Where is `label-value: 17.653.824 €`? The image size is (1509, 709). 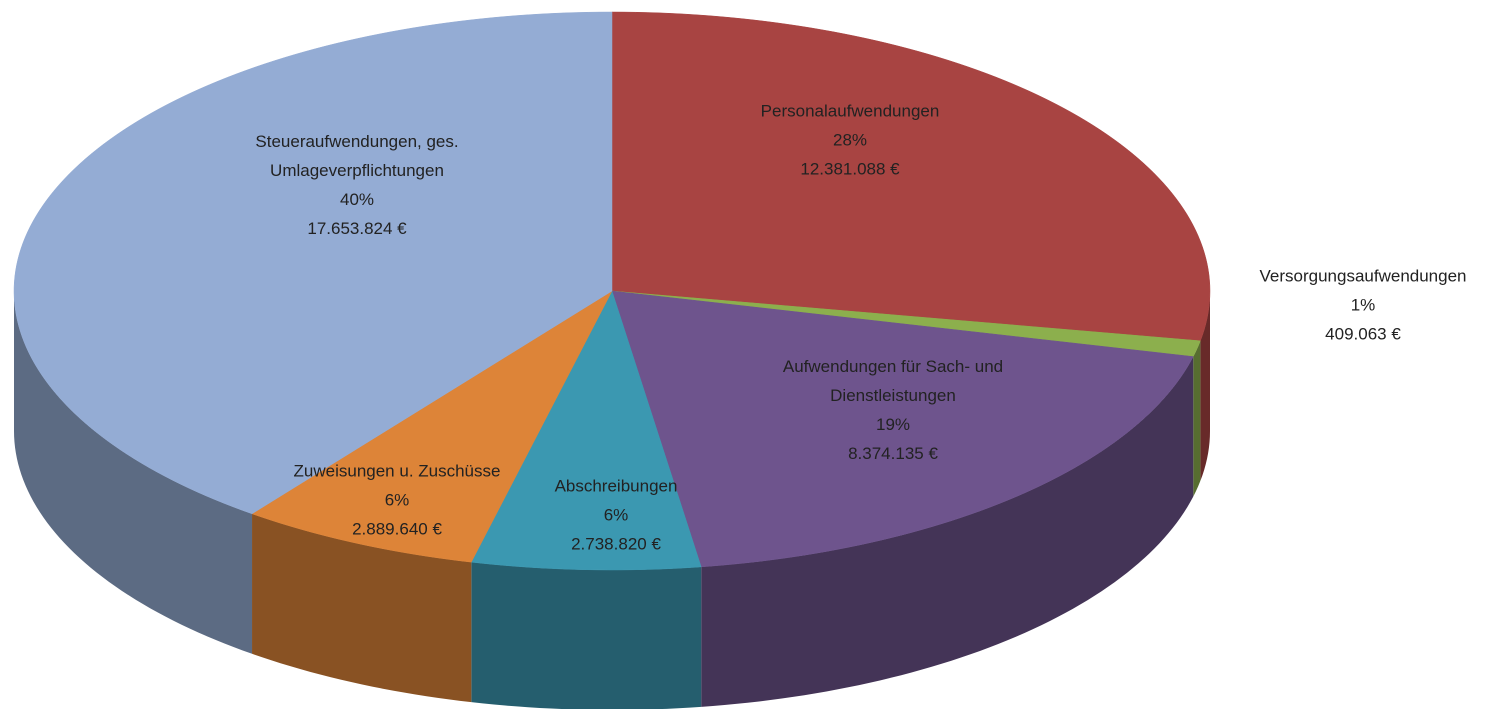
label-value: 17.653.824 € is located at coordinates (357, 228).